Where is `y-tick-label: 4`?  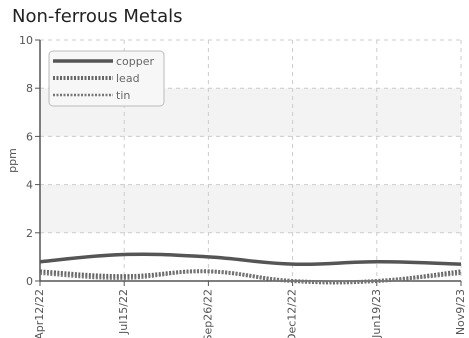 y-tick-label: 4 is located at coordinates (29, 185).